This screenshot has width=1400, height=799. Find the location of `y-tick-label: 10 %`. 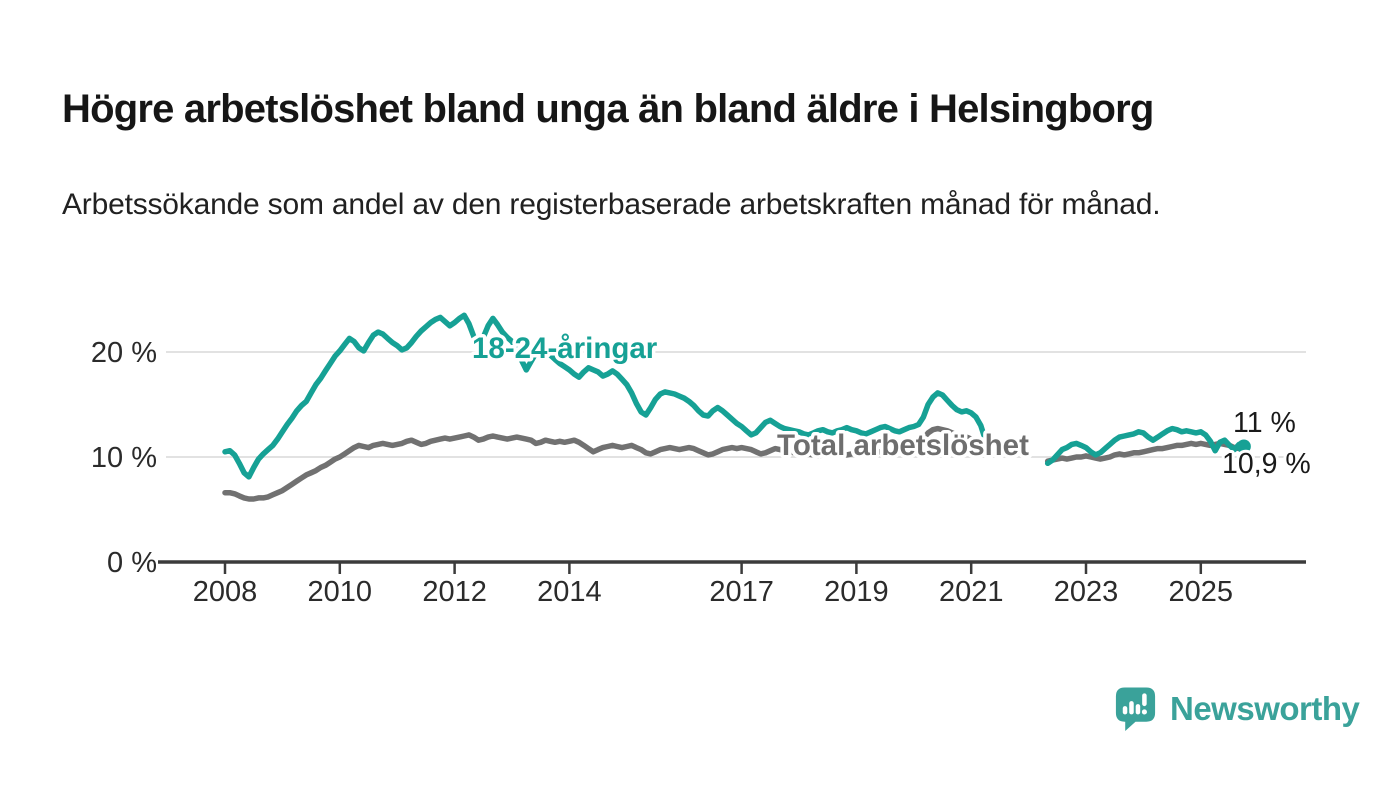

y-tick-label: 10 % is located at coordinates (124, 458).